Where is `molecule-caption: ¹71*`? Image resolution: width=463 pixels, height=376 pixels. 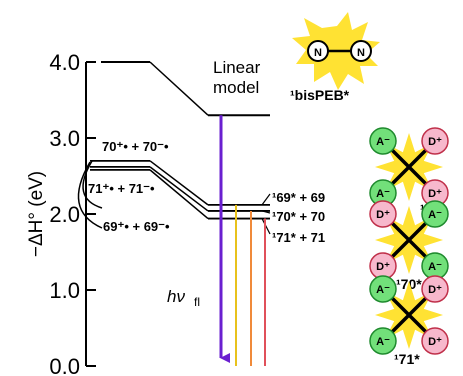
molecule-caption: ¹71* is located at coordinates (407, 359).